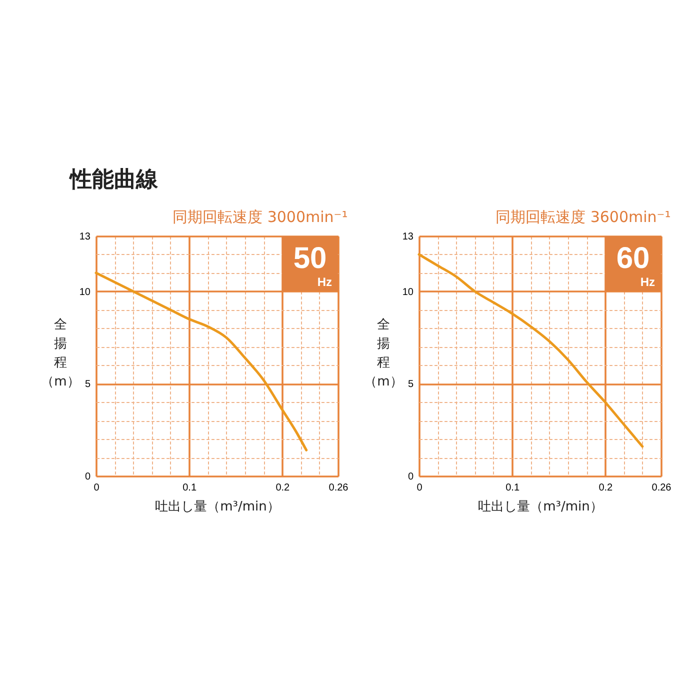  I want to click on chart-subtitle: 同期回転速度 3000min⁻¹, so click(260, 217).